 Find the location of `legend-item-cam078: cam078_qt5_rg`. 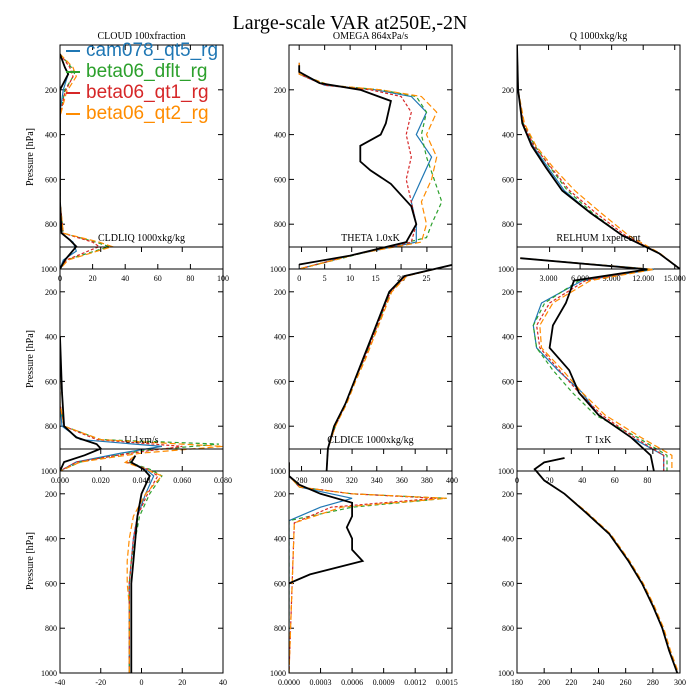

legend-item-cam078: cam078_qt5_rg is located at coordinates (142, 50).